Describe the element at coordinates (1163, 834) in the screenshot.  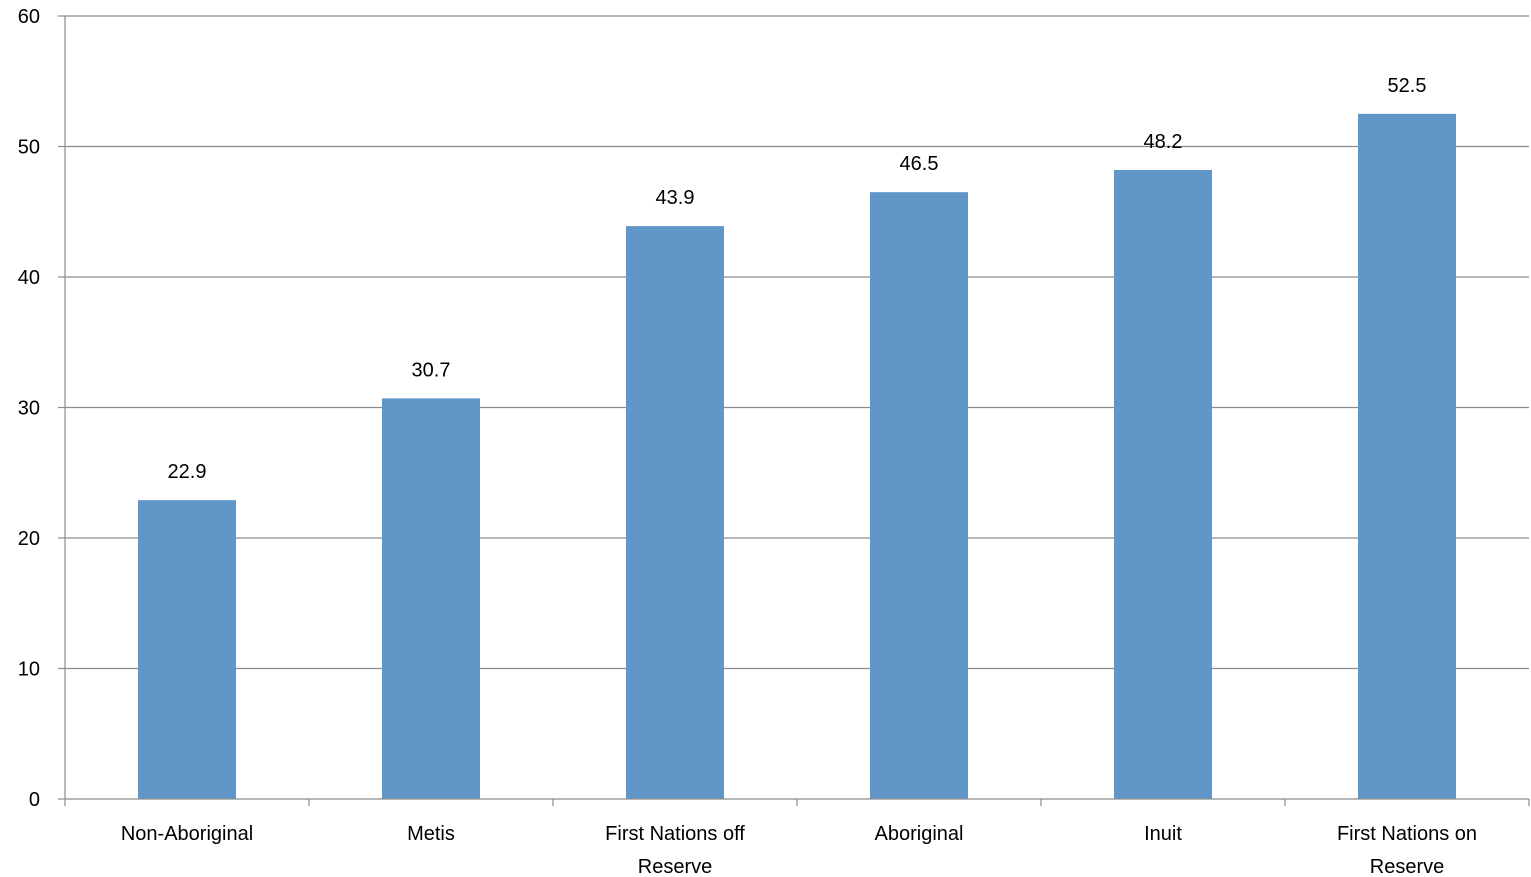
I see `x-category-label: Inuit` at that location.